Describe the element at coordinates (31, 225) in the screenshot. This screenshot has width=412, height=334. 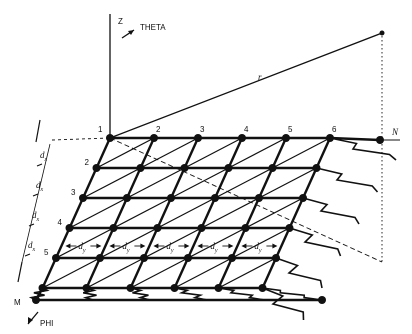
I see `dx-tick` at that location.